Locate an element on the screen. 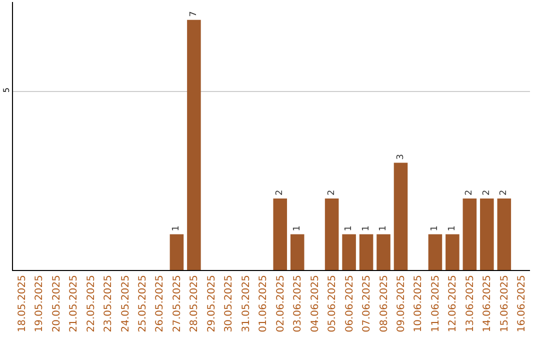  x-tick-label: 13.06.2025 is located at coordinates (470, 303).